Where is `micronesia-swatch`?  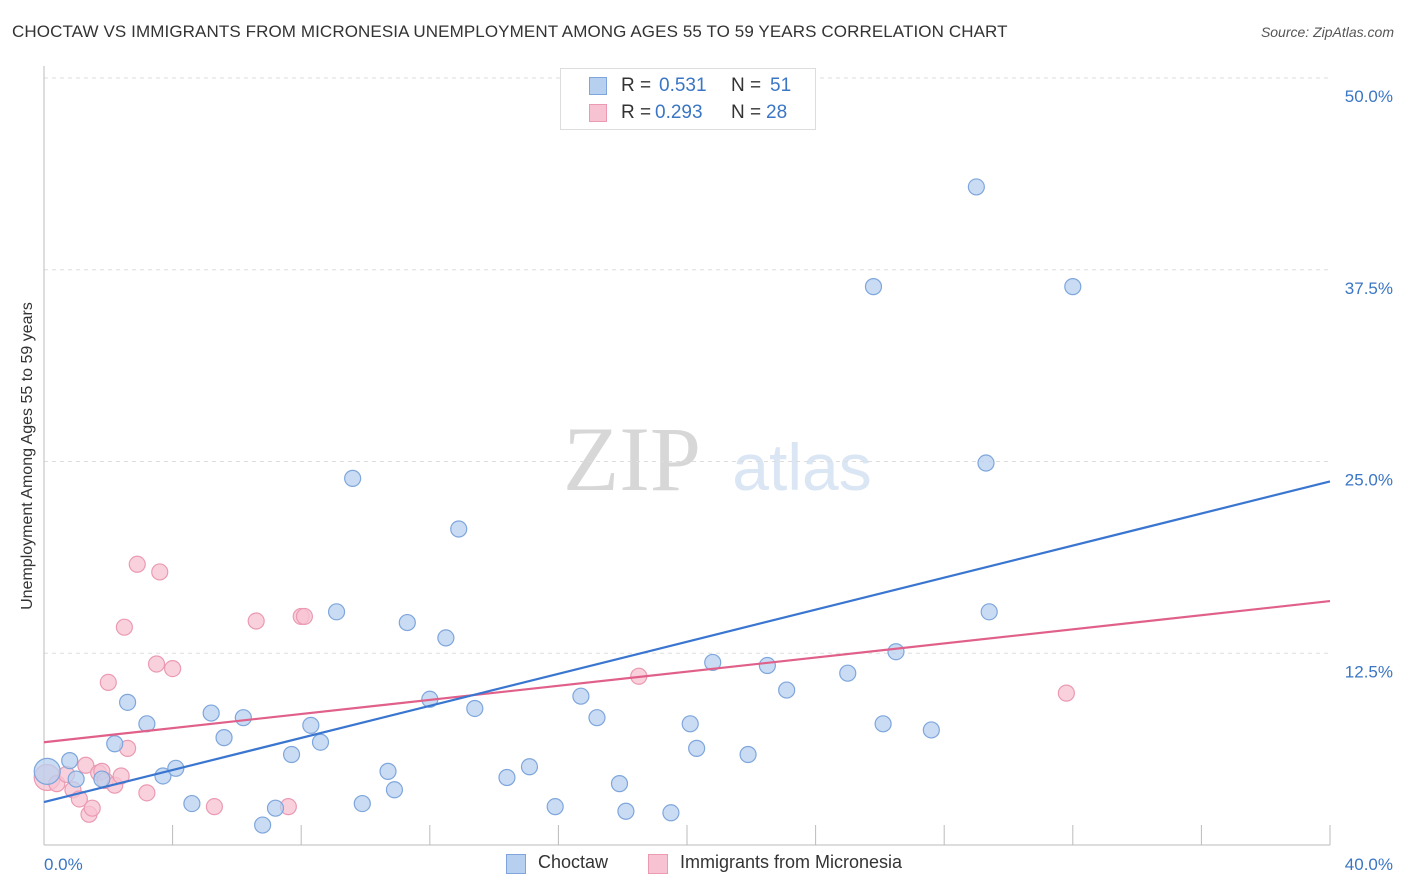 micronesia-swatch is located at coordinates (598, 113).